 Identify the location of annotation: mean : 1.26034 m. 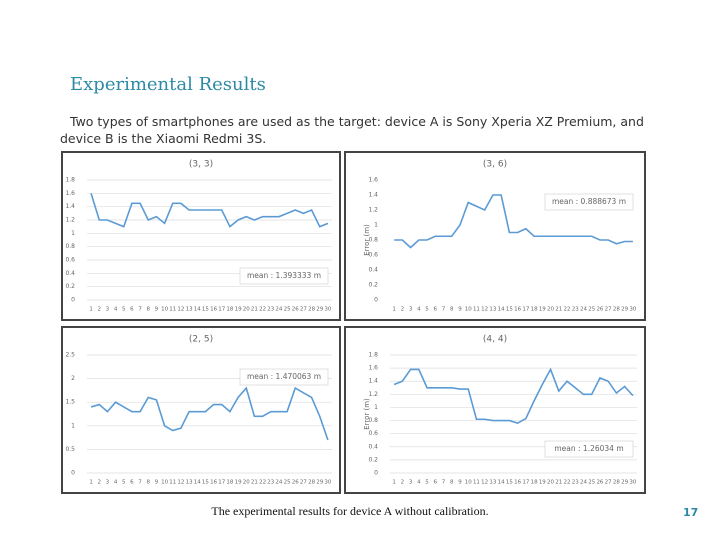
(588, 448).